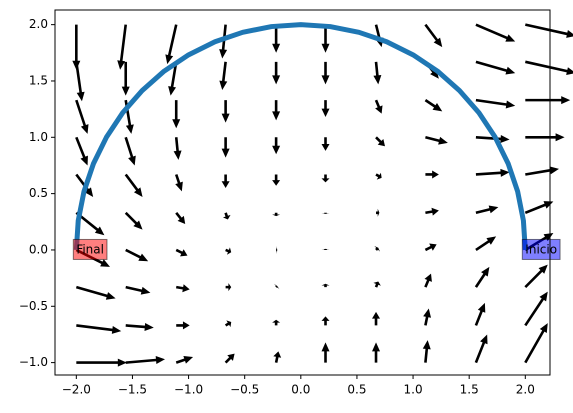 The width and height of the screenshot is (573, 413). I want to click on annotation: Inicio, so click(541, 249).